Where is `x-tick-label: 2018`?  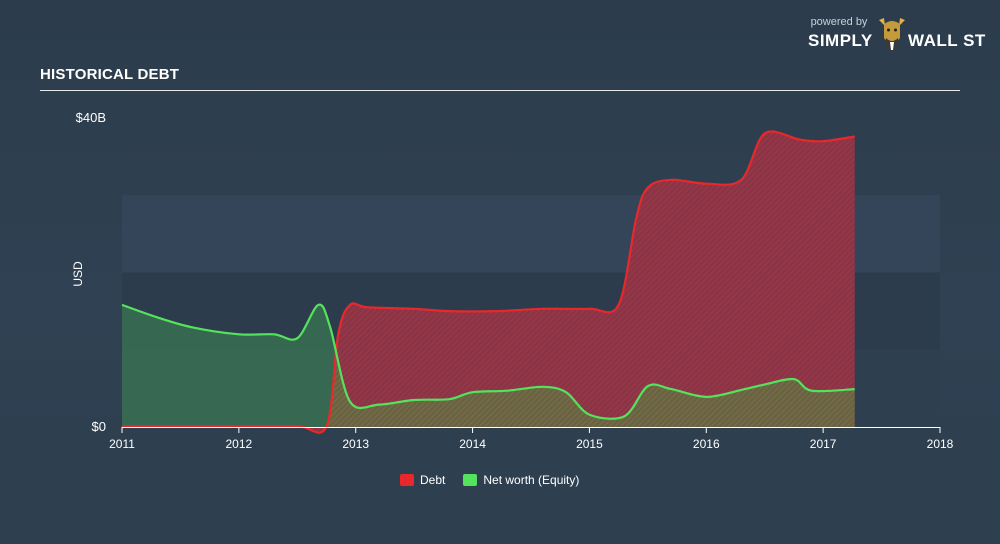
x-tick-label: 2018 is located at coordinates (940, 444).